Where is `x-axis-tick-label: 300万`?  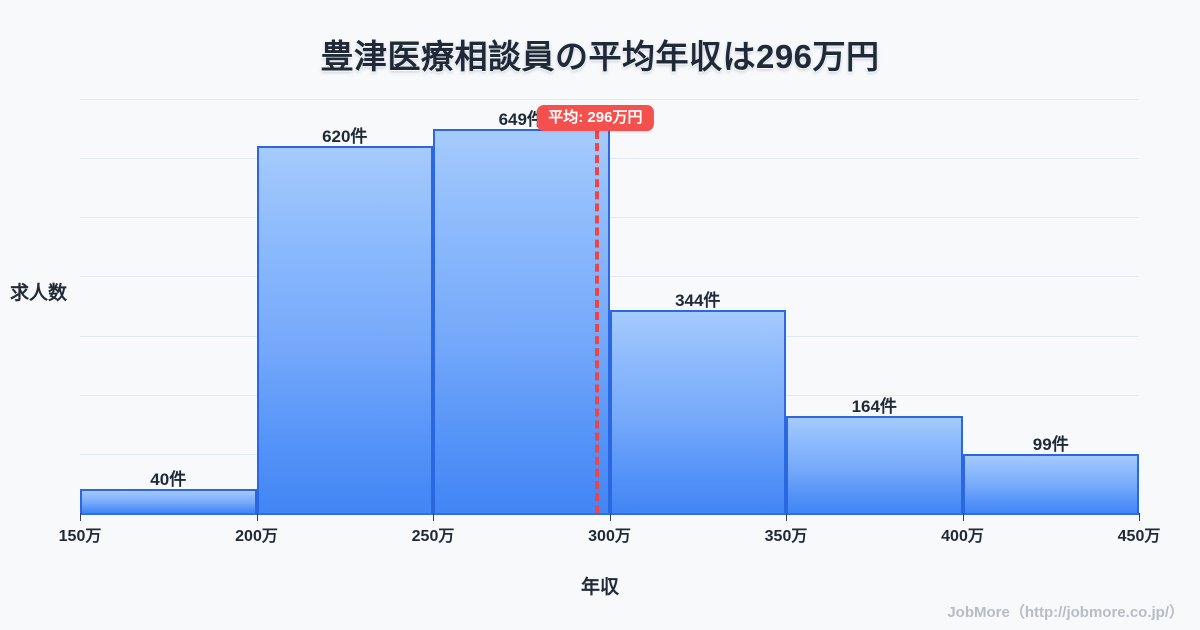
x-axis-tick-label: 300万 is located at coordinates (609, 536).